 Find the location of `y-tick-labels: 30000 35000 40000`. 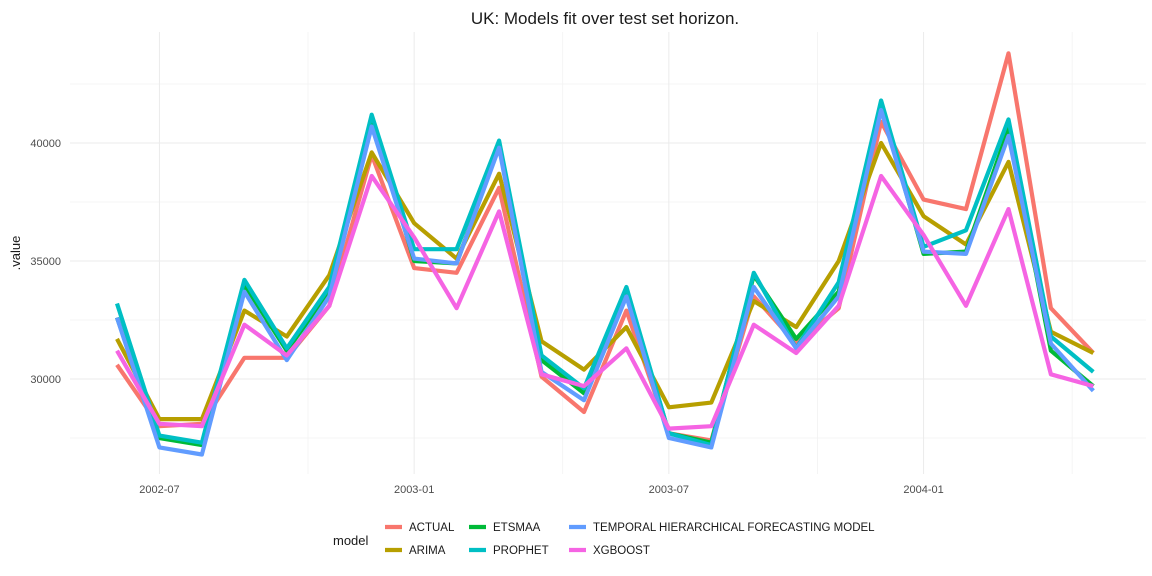

y-tick-labels: 30000 35000 40000 is located at coordinates (45, 262).